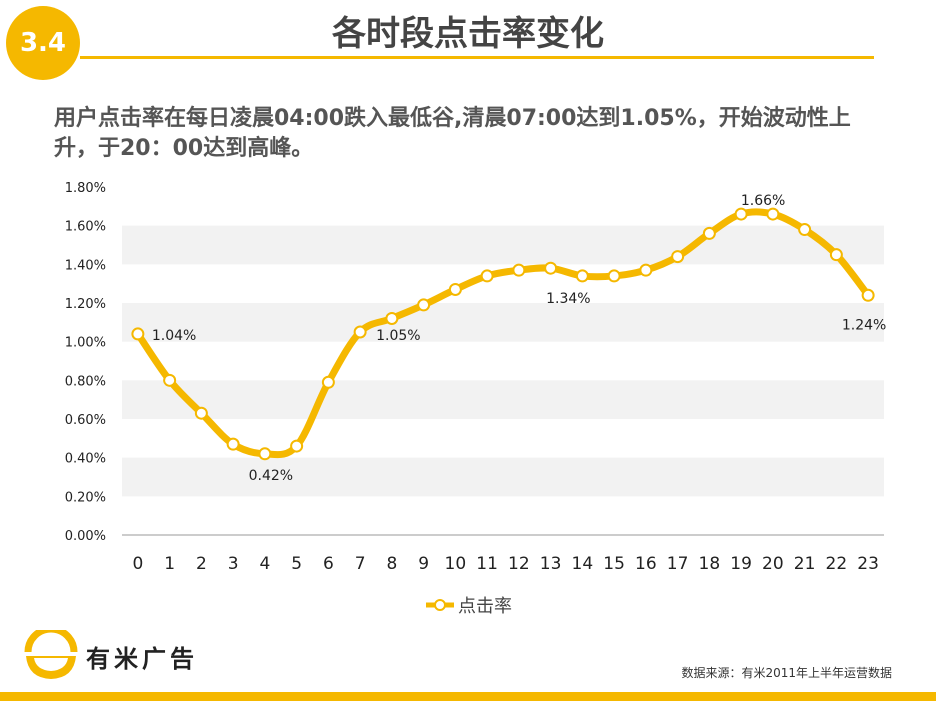  What do you see at coordinates (85, 497) in the screenshot?
I see `y-tick-label: 0.20%` at bounding box center [85, 497].